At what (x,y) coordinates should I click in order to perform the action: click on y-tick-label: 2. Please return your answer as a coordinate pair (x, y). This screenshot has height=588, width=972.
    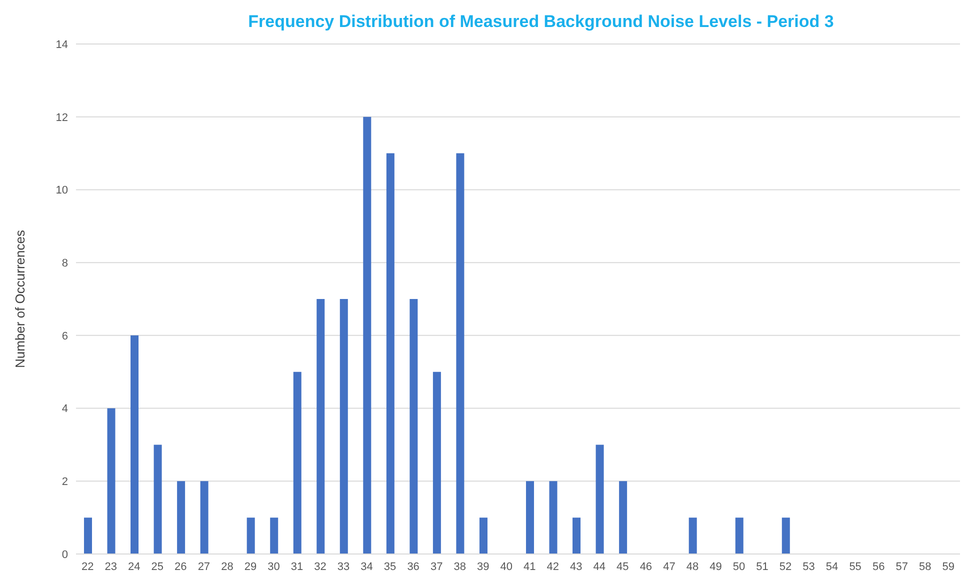
    Looking at the image, I should click on (65, 482).